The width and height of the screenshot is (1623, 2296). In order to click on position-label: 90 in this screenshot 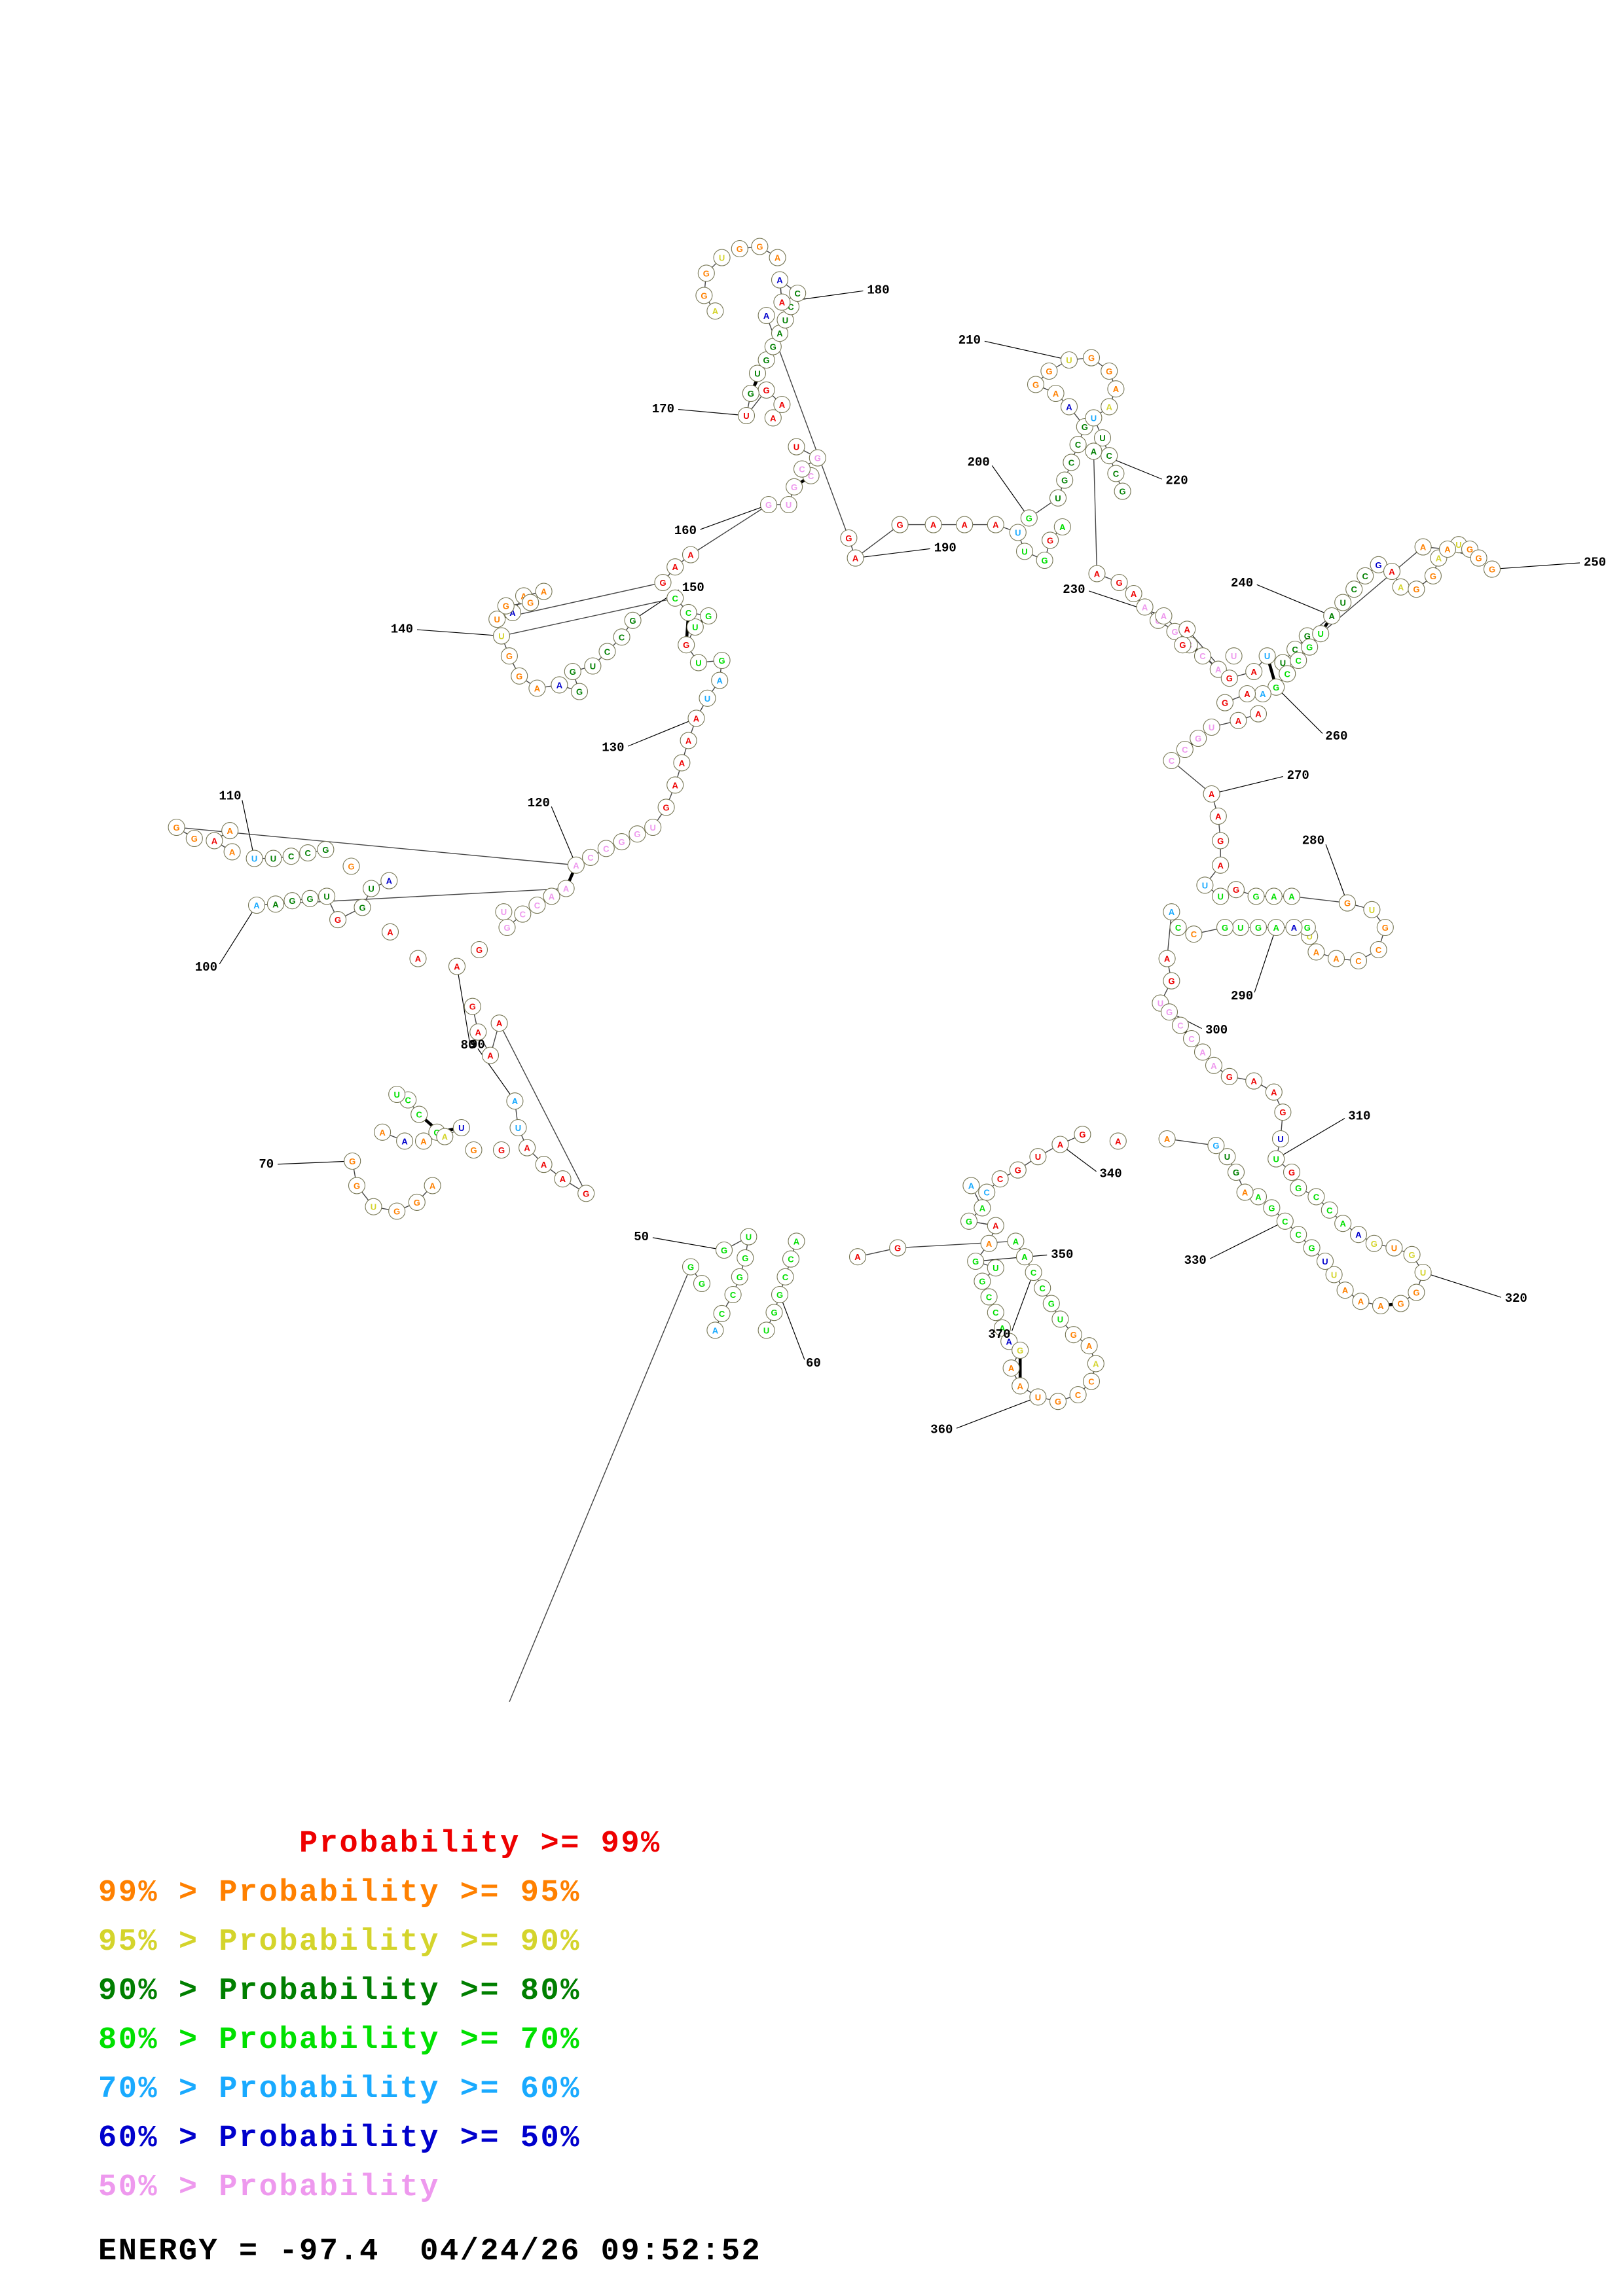, I will do `click(477, 1045)`.